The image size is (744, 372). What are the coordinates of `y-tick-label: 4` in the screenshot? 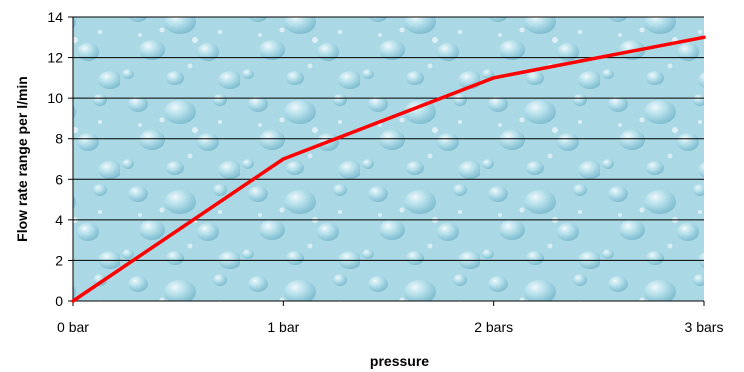 It's located at (59, 220).